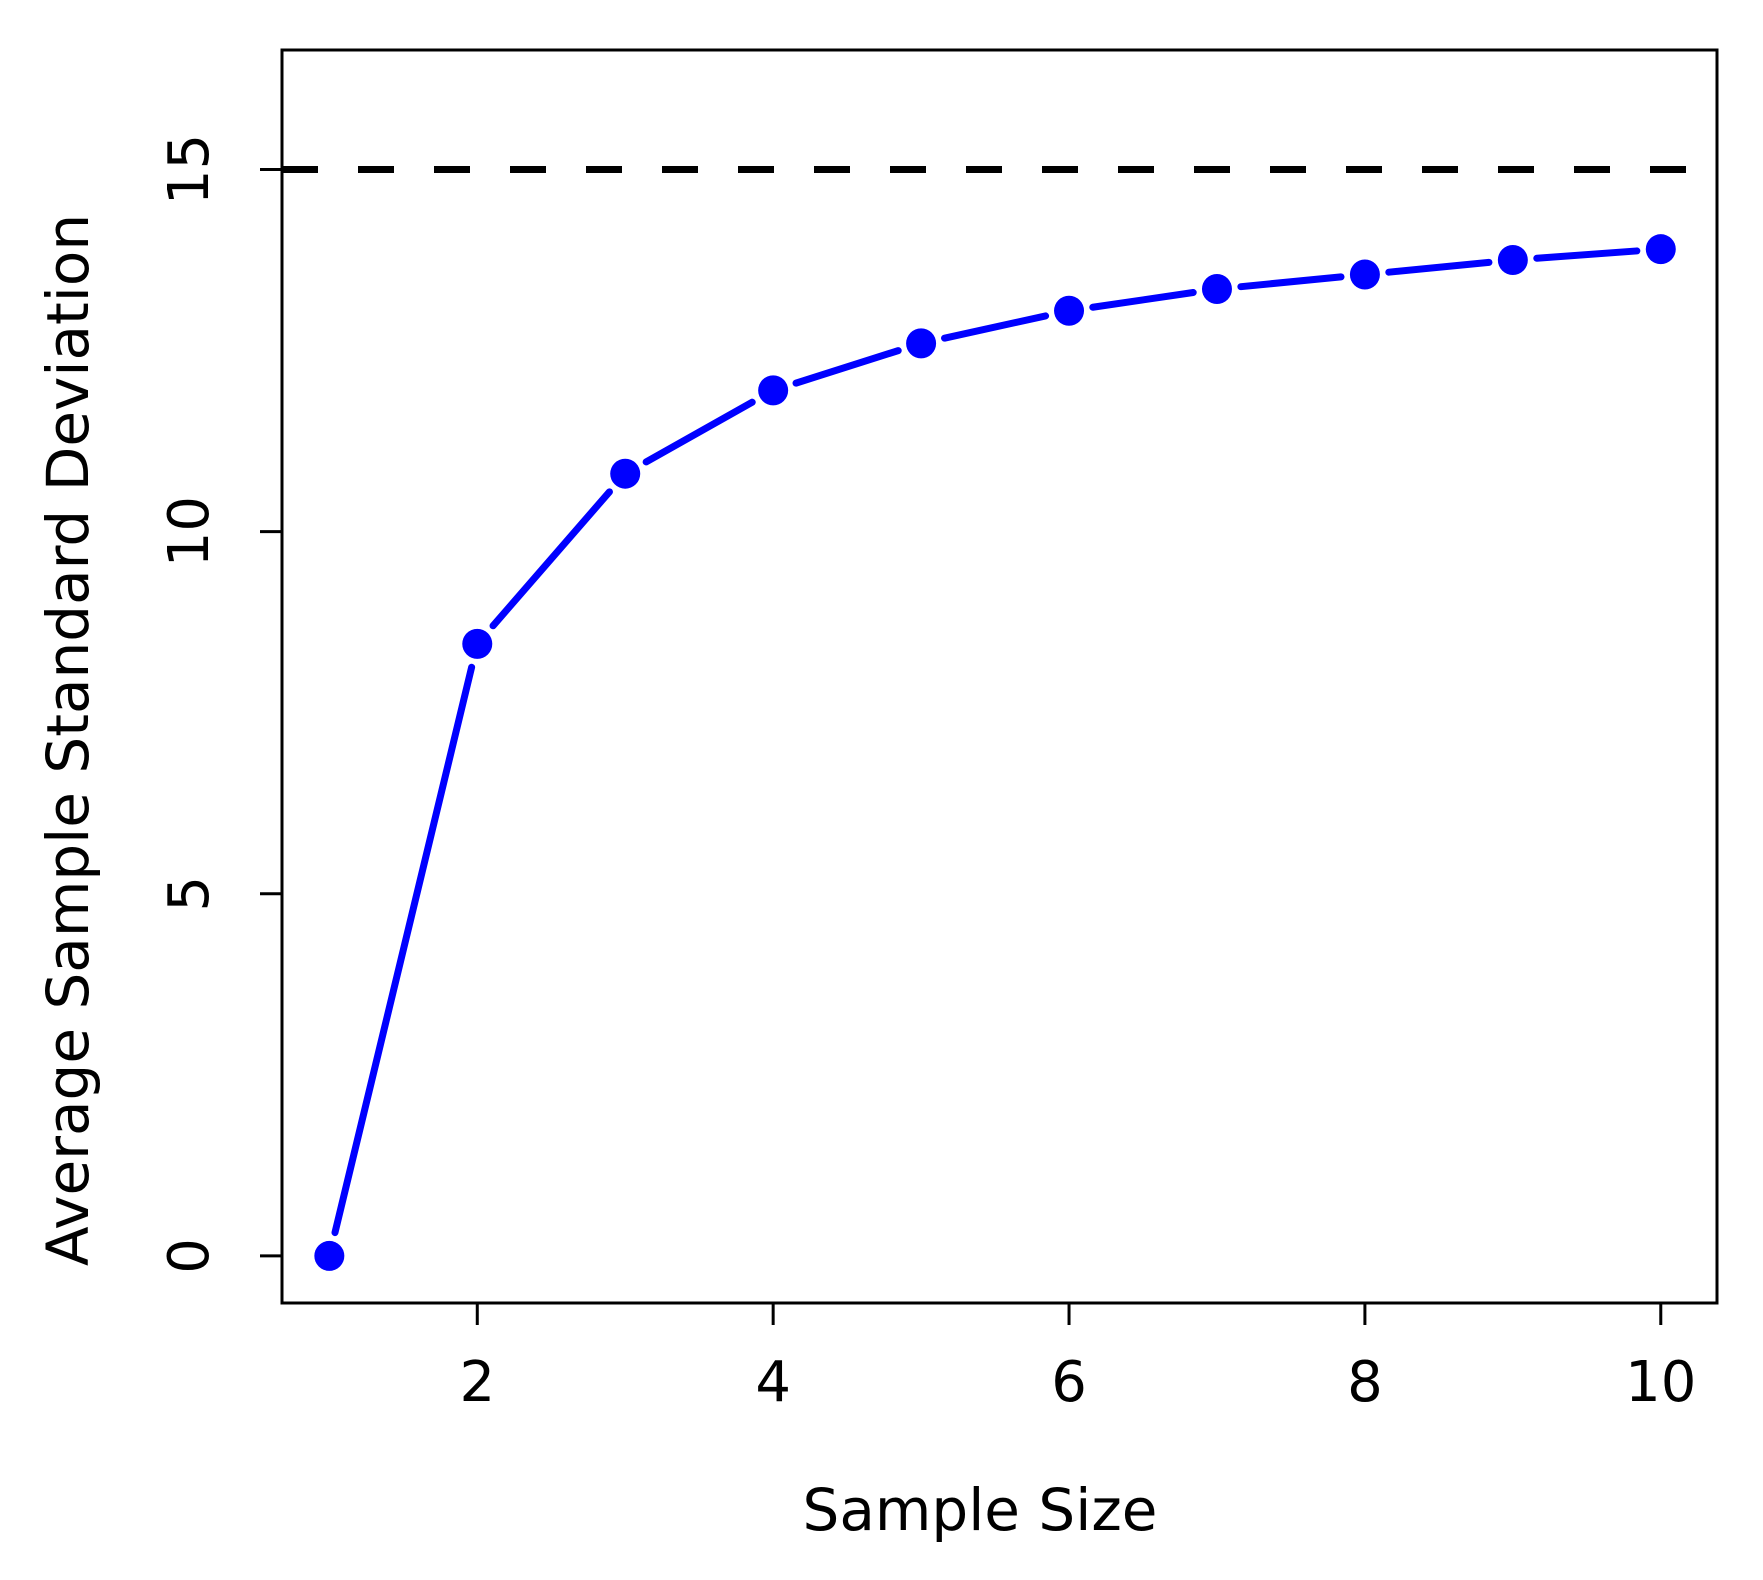 This screenshot has width=1763, height=1580. I want to click on y-axis-title: Average Sample Standard Deviation, so click(68, 740).